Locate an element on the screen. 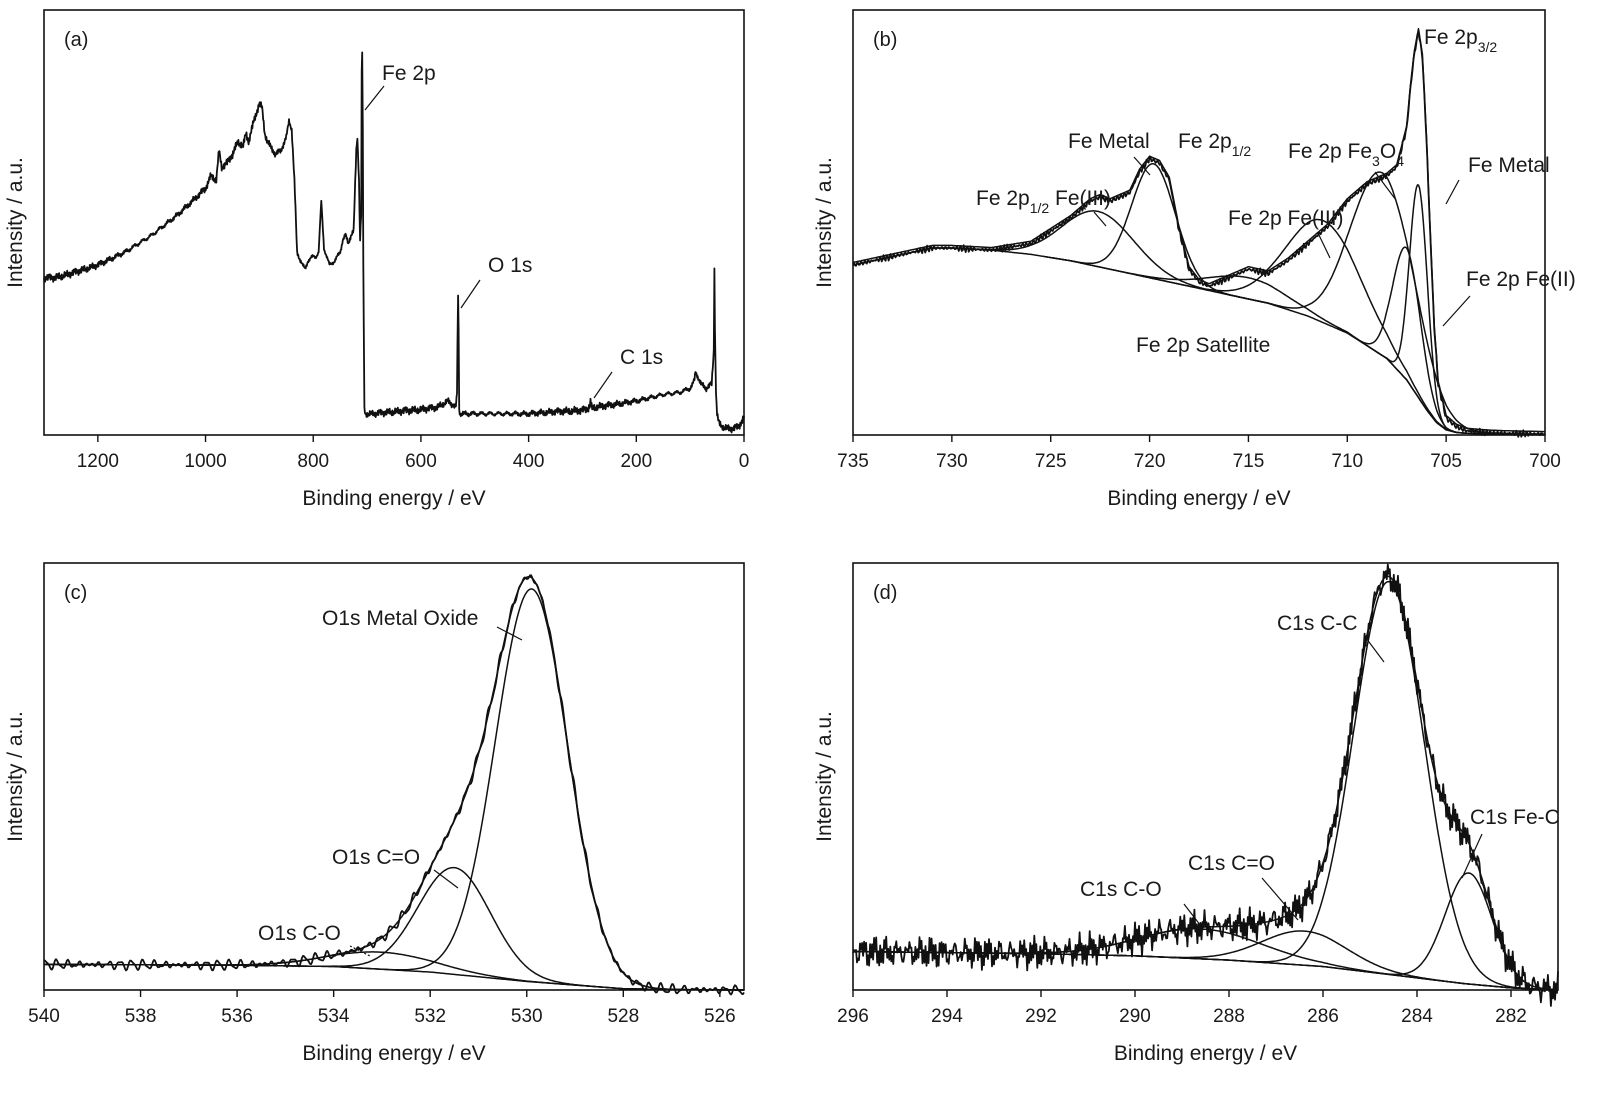 This screenshot has width=1598, height=1094. peak-annotation: O1s C-O is located at coordinates (299, 933).